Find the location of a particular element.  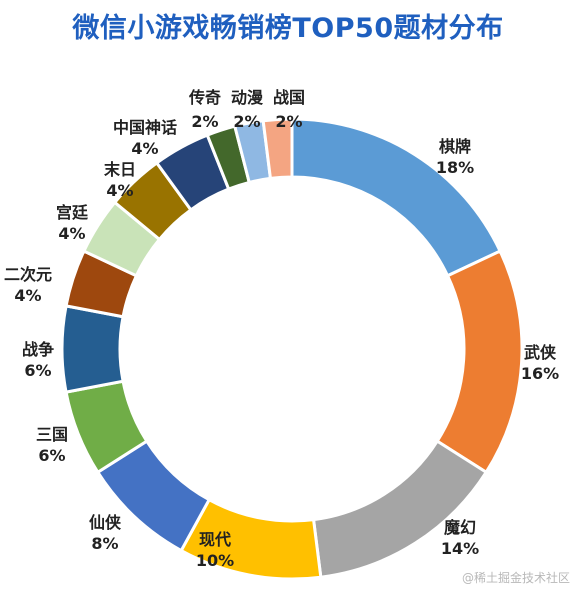

slice-label-传奇: 传奇 2% is located at coordinates (204, 109).